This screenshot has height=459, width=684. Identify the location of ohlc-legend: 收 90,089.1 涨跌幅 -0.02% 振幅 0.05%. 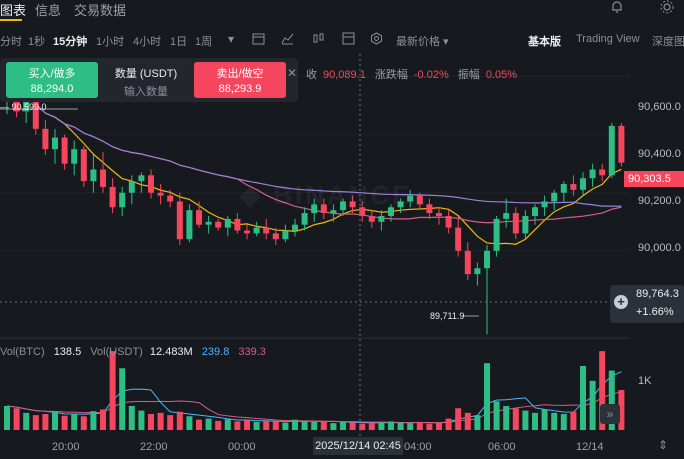
(414, 74).